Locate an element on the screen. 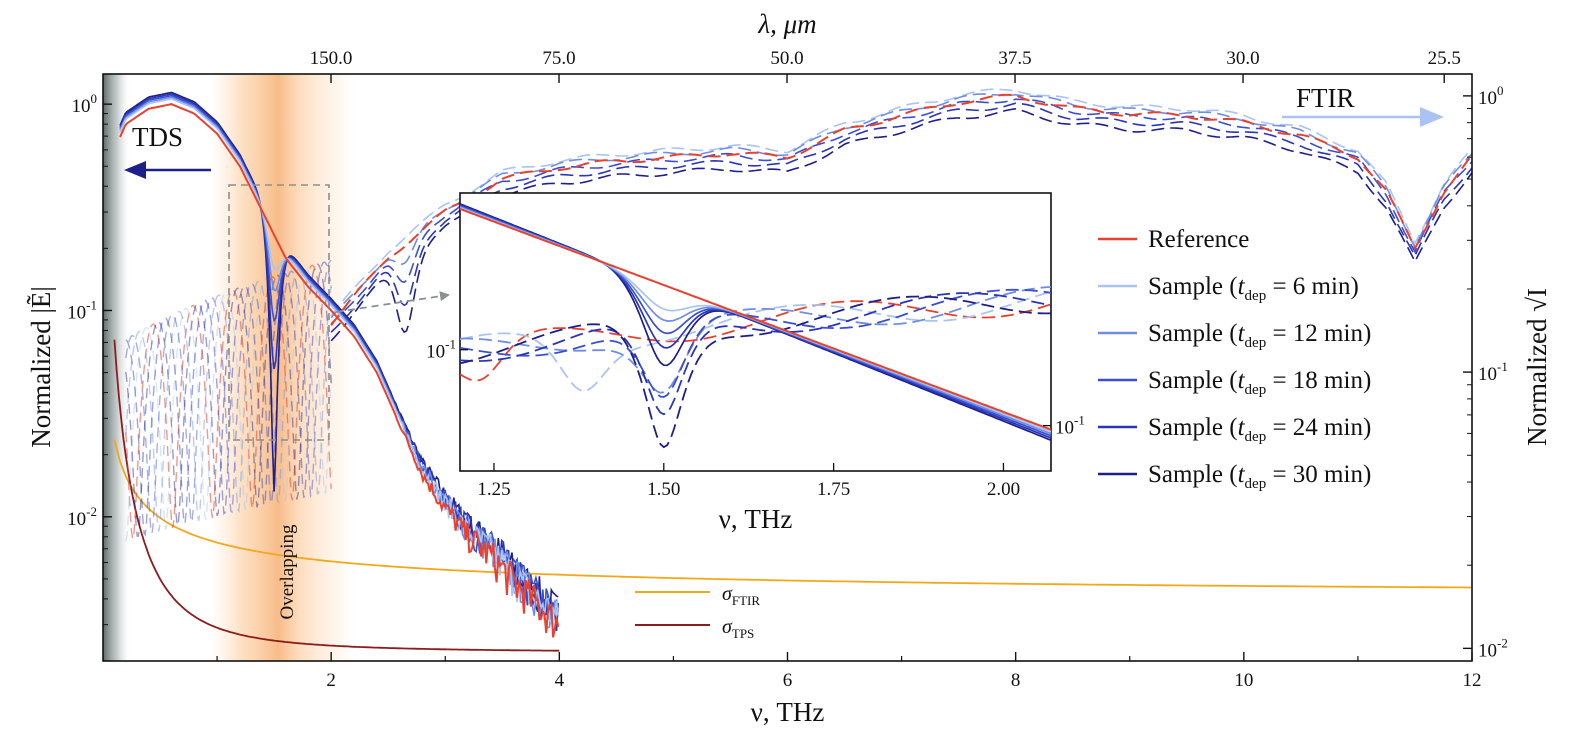 Image resolution: width=1576 pixels, height=744 pixels. zoom-region-box is located at coordinates (279, 312).